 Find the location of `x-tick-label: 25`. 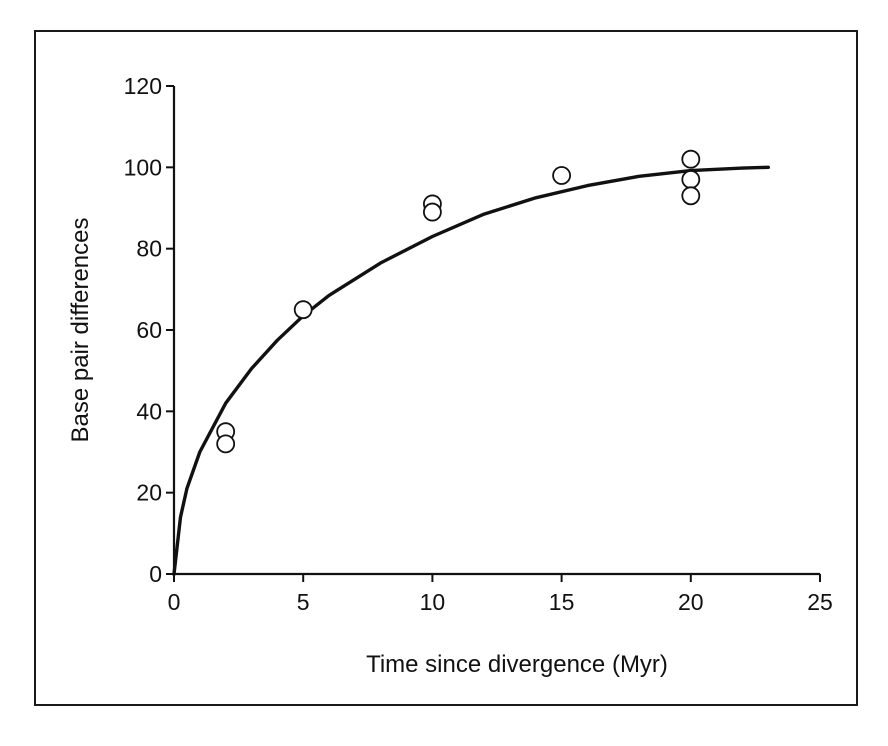

x-tick-label: 25 is located at coordinates (820, 602).